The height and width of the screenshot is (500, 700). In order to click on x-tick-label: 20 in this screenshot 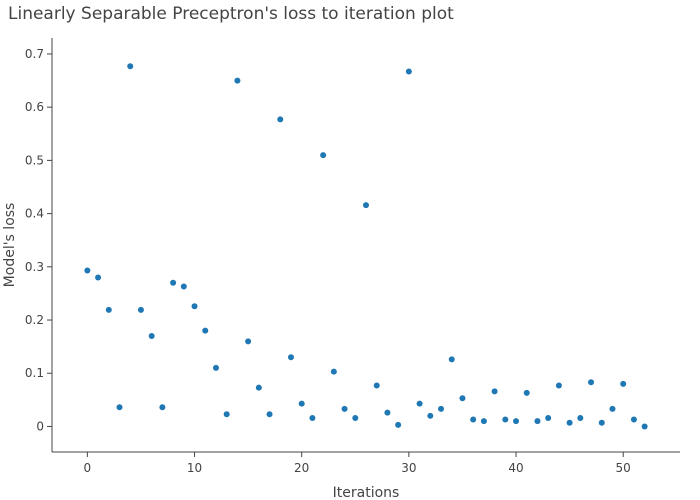, I will do `click(301, 468)`.